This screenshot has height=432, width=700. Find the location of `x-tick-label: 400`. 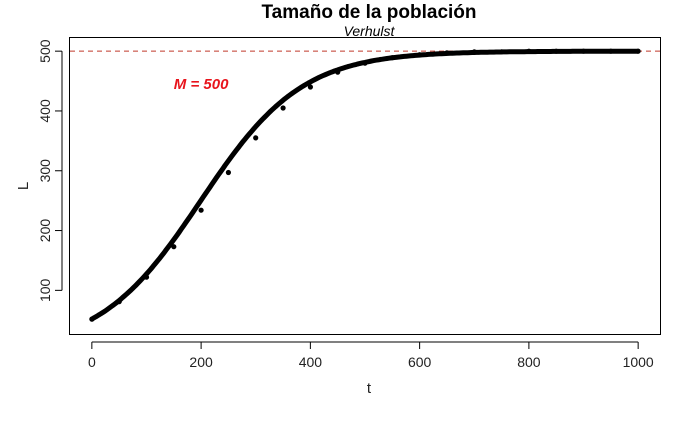

x-tick-label: 400 is located at coordinates (311, 362).